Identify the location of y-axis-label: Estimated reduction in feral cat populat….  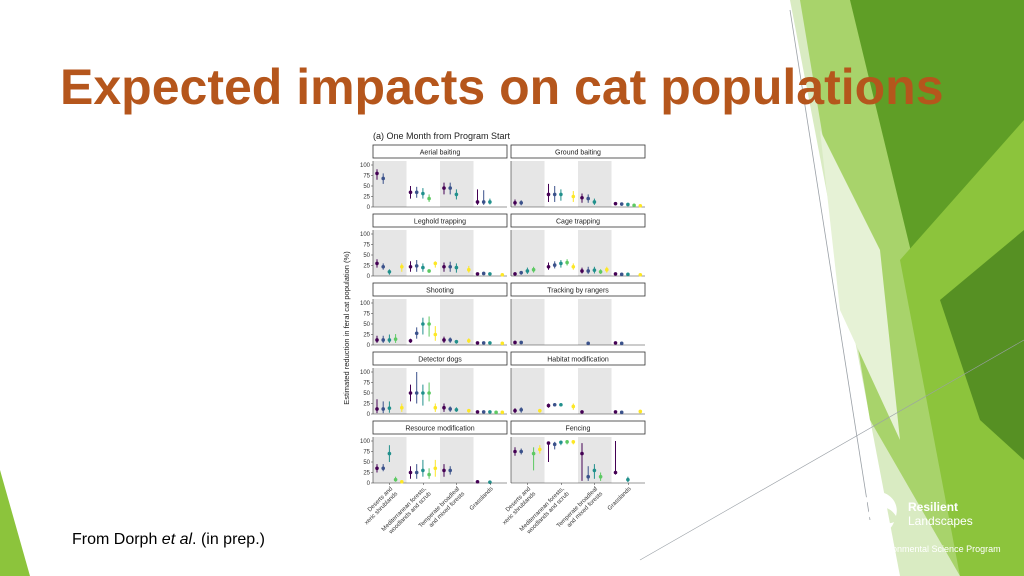
(346, 328).